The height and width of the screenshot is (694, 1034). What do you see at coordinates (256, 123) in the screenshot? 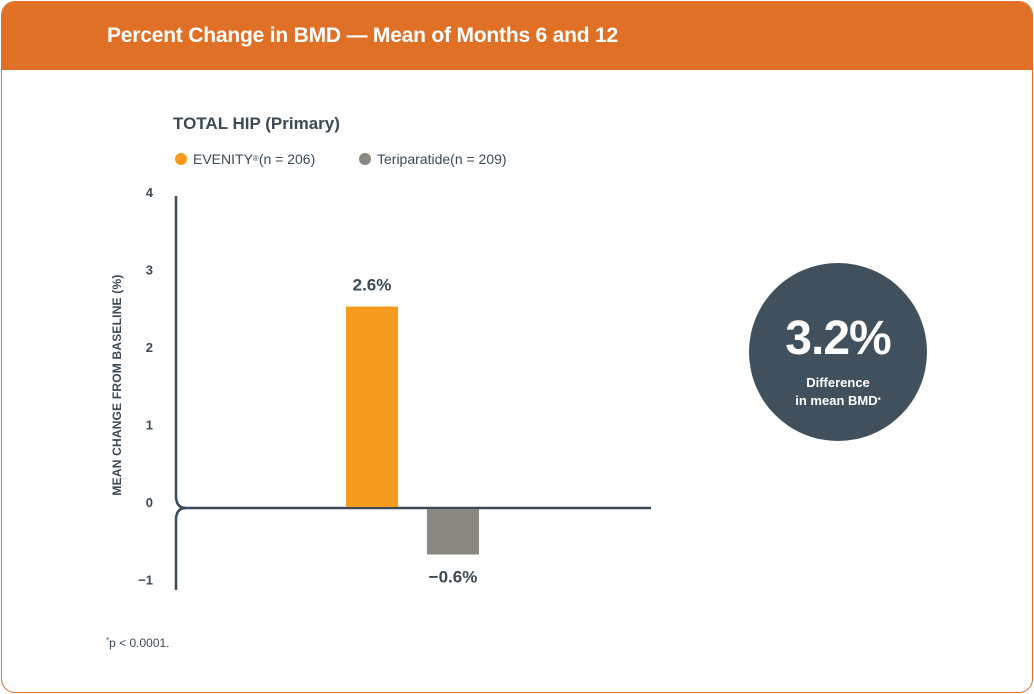
I see `chart-title: TOTAL HIP (Primary)` at bounding box center [256, 123].